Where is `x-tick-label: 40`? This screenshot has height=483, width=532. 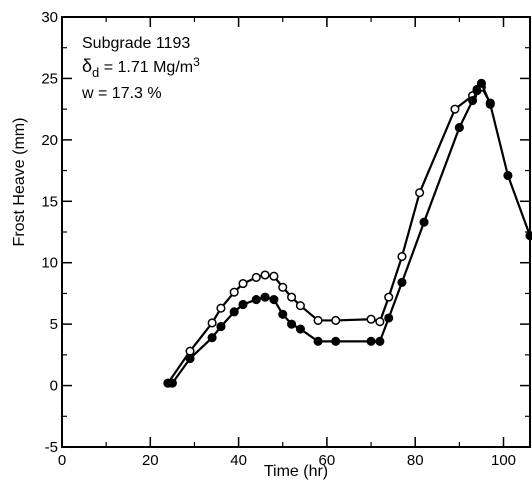
x-tick-label: 40 is located at coordinates (238, 460).